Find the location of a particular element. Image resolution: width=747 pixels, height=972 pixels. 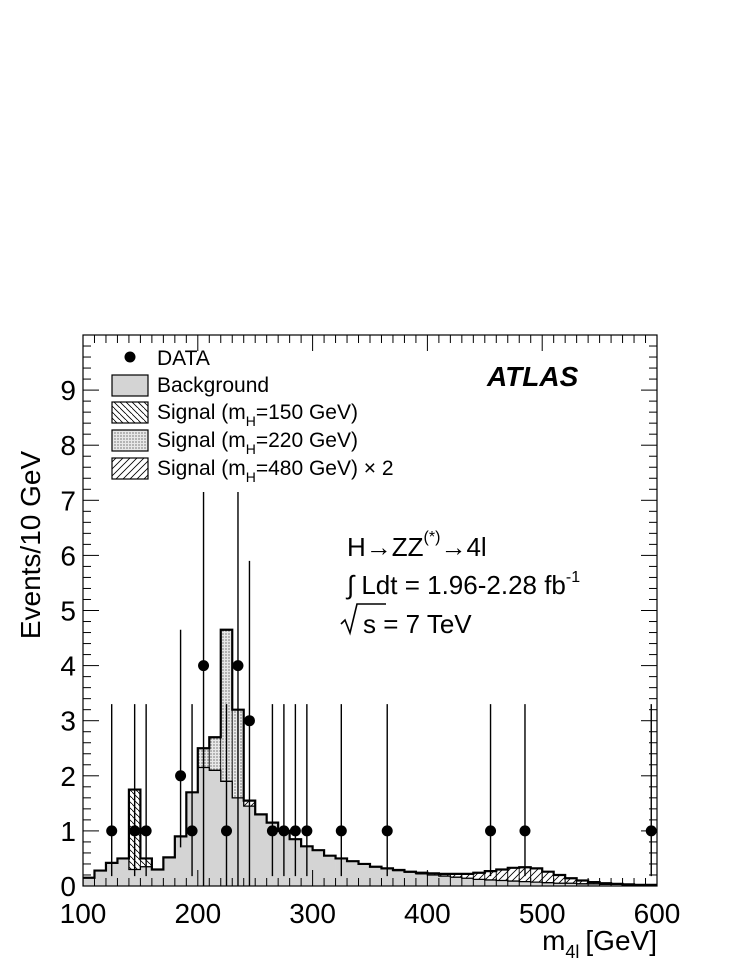

y-axis-label: Events/10 GeV is located at coordinates (30, 545).